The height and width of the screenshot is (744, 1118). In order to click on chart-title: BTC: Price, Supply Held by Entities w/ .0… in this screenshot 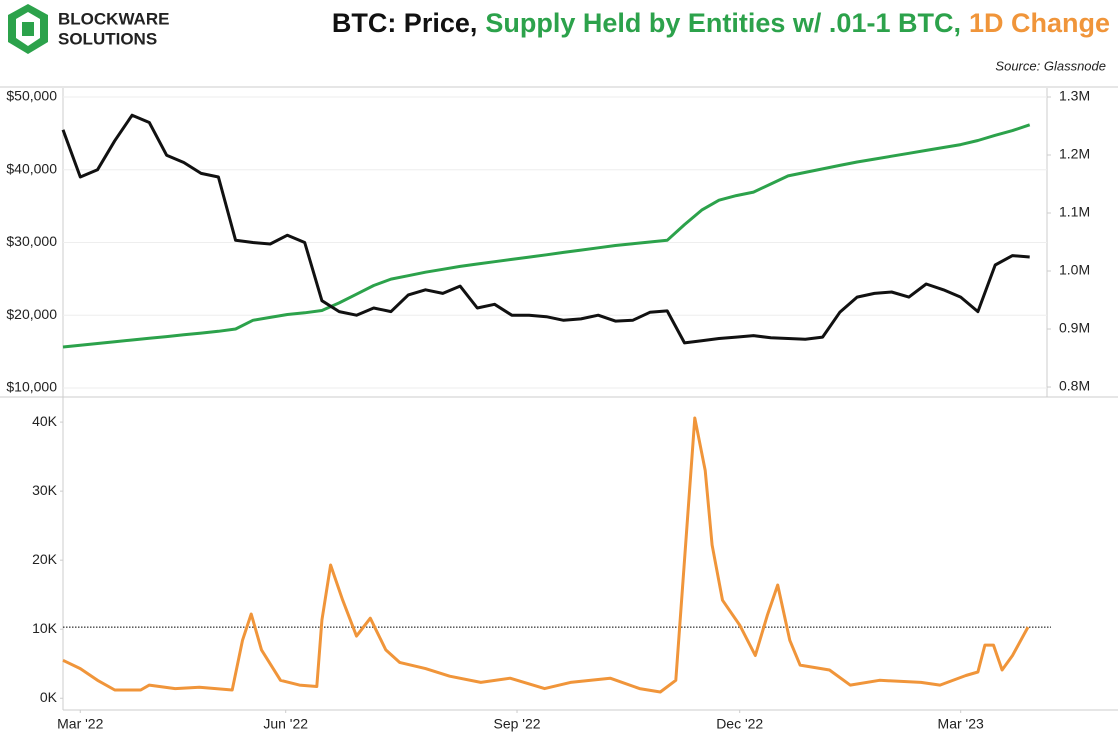, I will do `click(721, 23)`.